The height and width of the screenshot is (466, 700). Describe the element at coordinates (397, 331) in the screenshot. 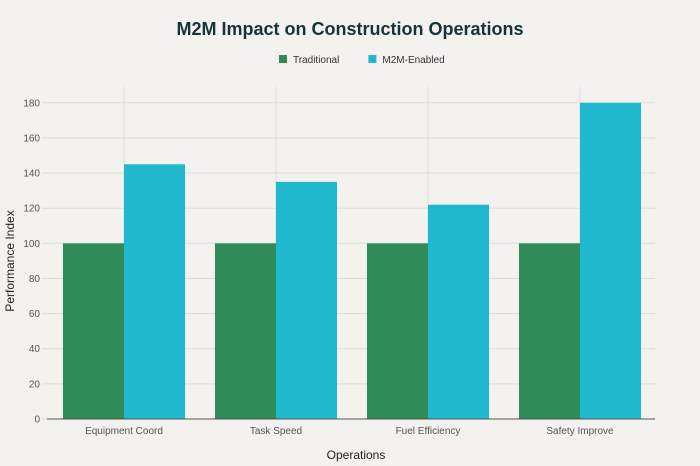

I see `bar-traditional-fuel-efficiency` at that location.